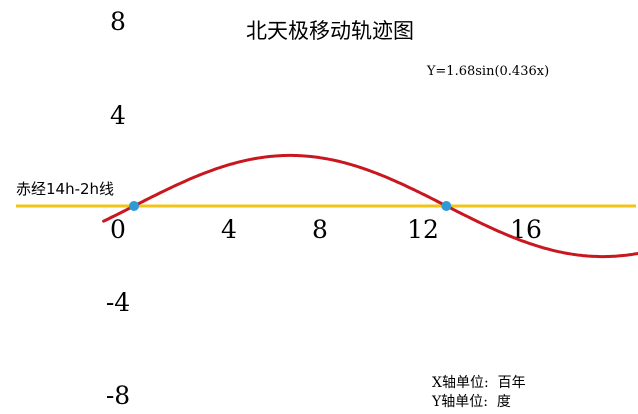  Describe the element at coordinates (118, 302) in the screenshot. I see `y-tick-label: -4` at that location.